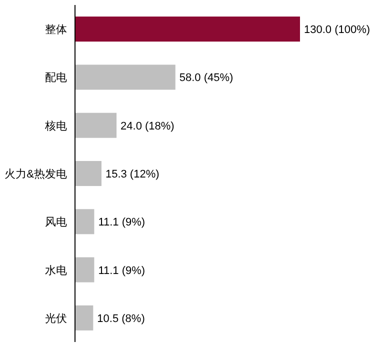 This screenshot has height=352, width=386. Describe the element at coordinates (147, 126) in the screenshot. I see `data-label: 24.0 (18%)` at that location.